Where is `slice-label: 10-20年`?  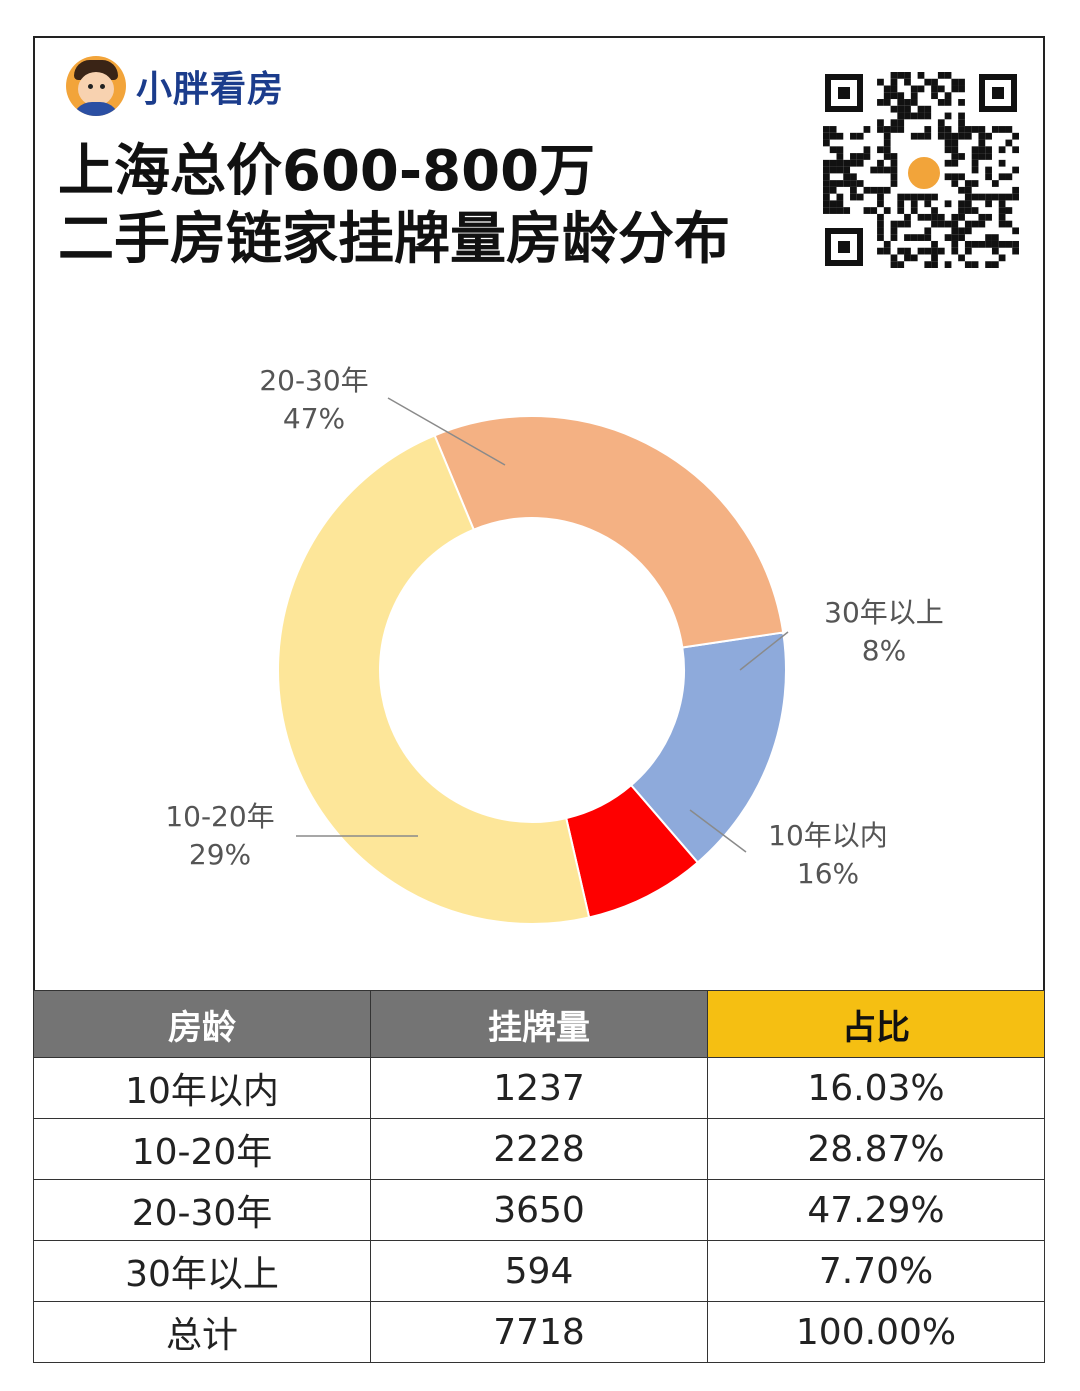 slice-label: 10-20年 is located at coordinates (219, 816).